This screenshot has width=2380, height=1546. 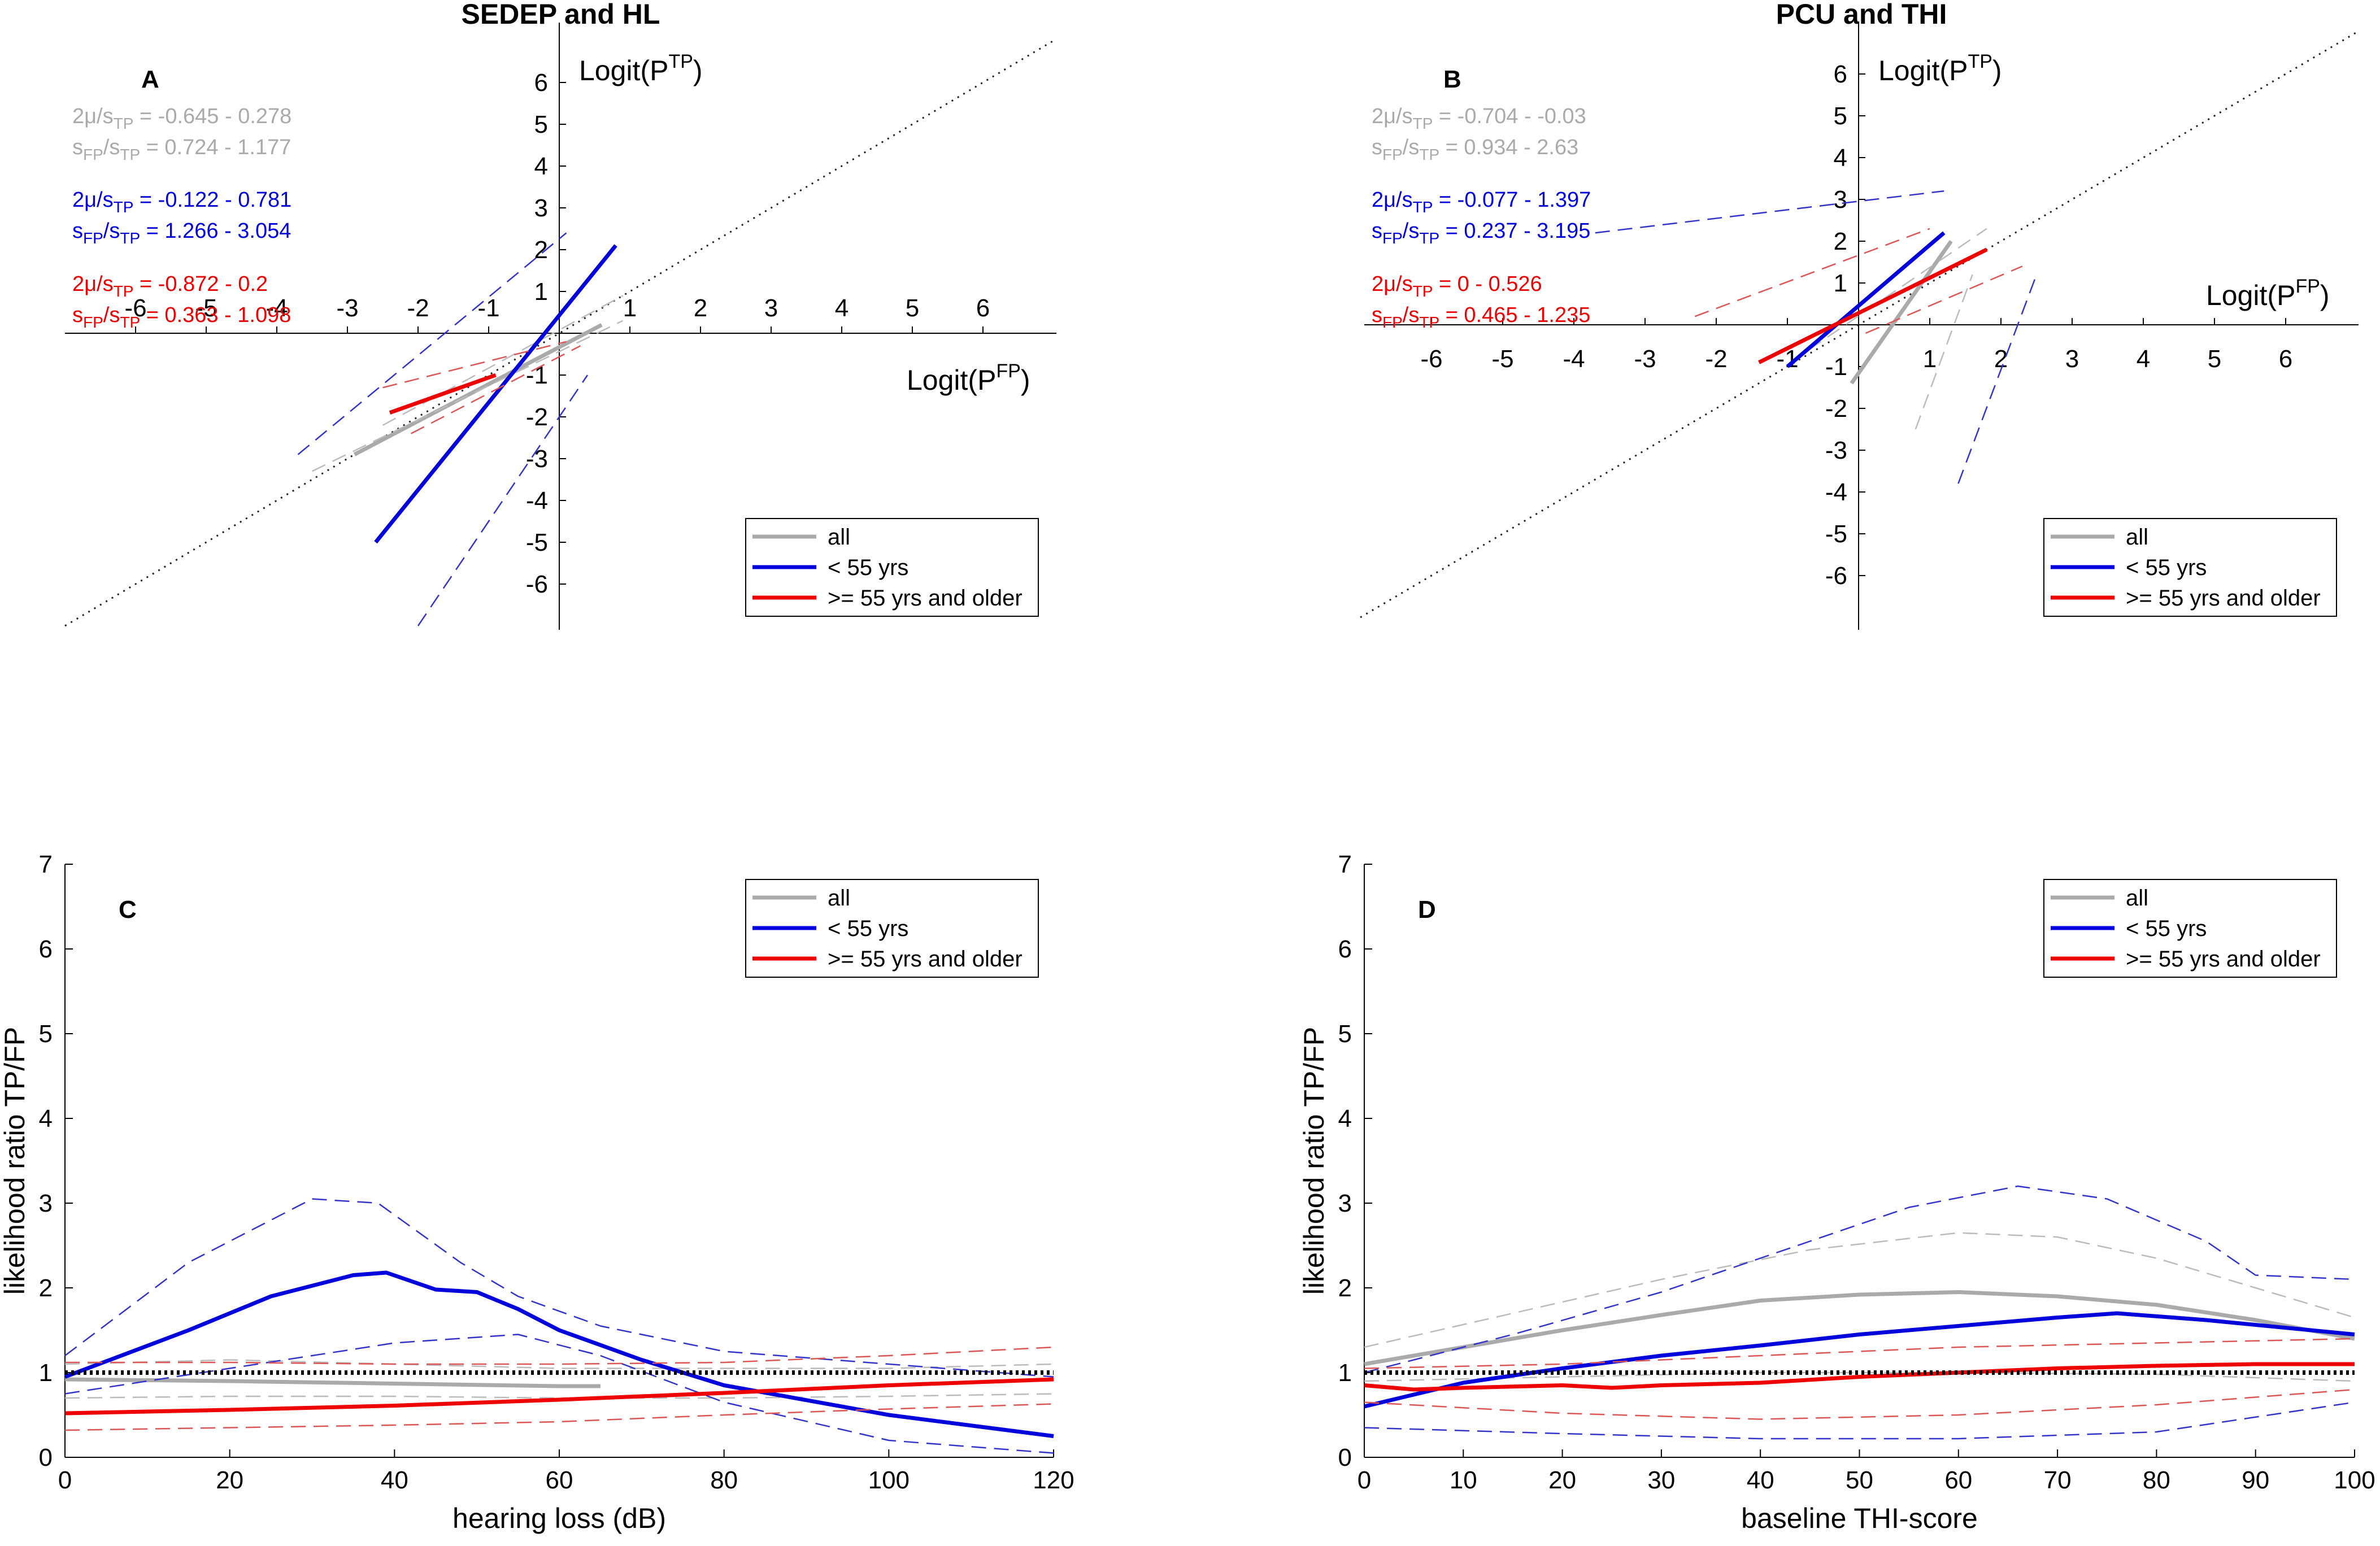 I want to click on panel-a-series--55-yrs-ci-low-4, so click(x=503, y=500).